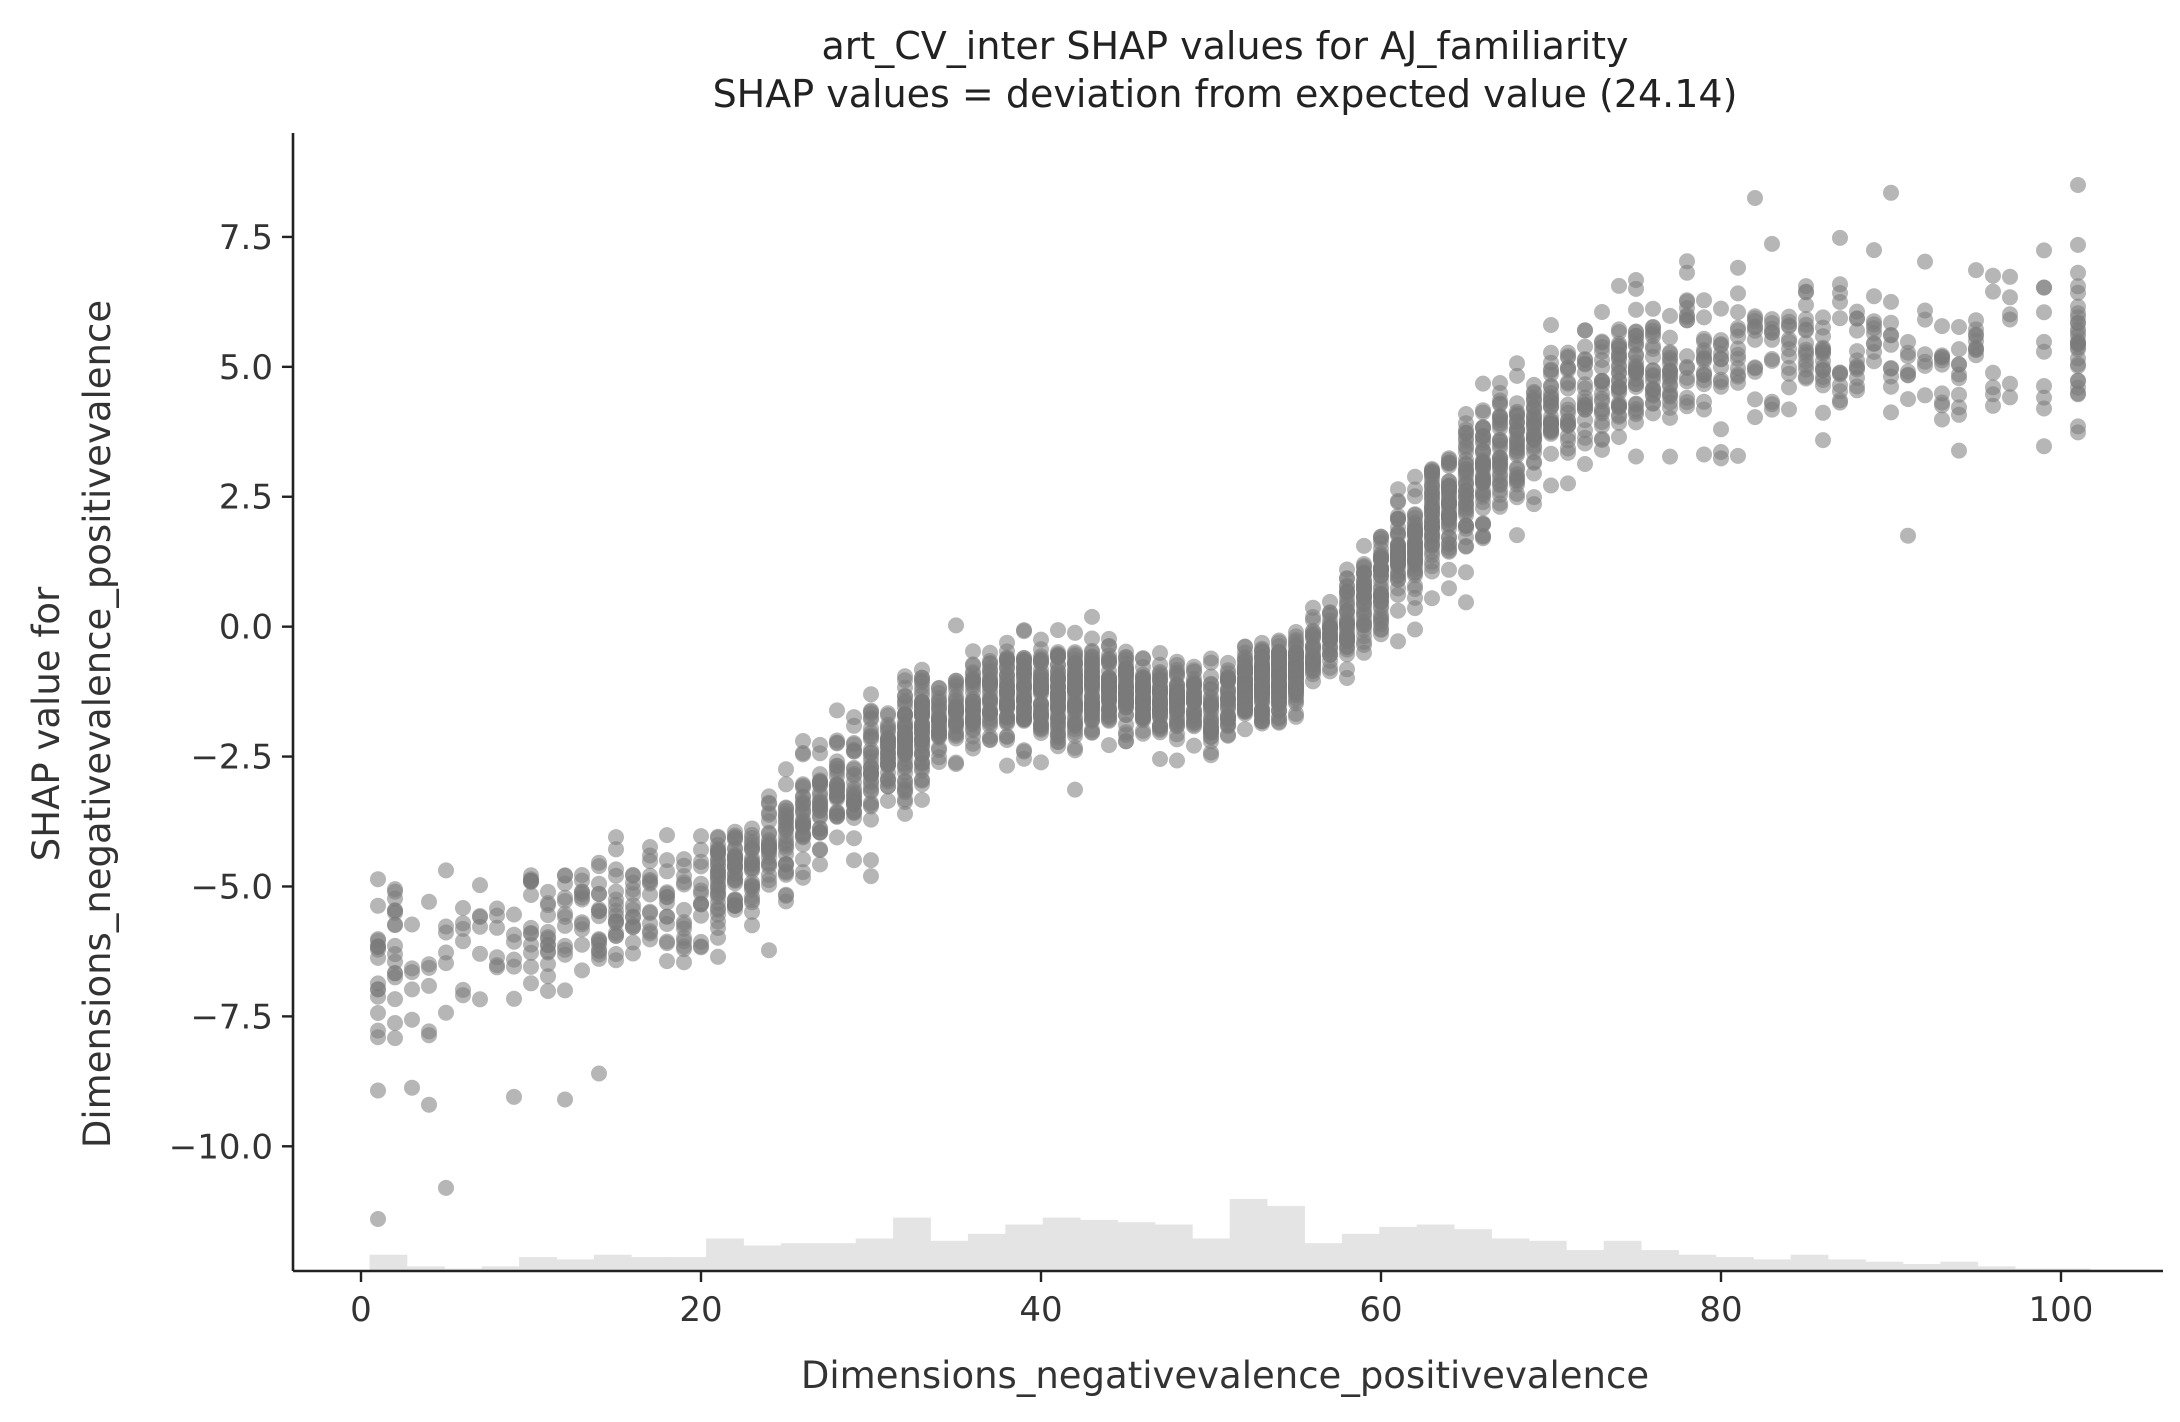 Image resolution: width=2180 pixels, height=1422 pixels. I want to click on y-tick-label: 7.5, so click(246, 238).